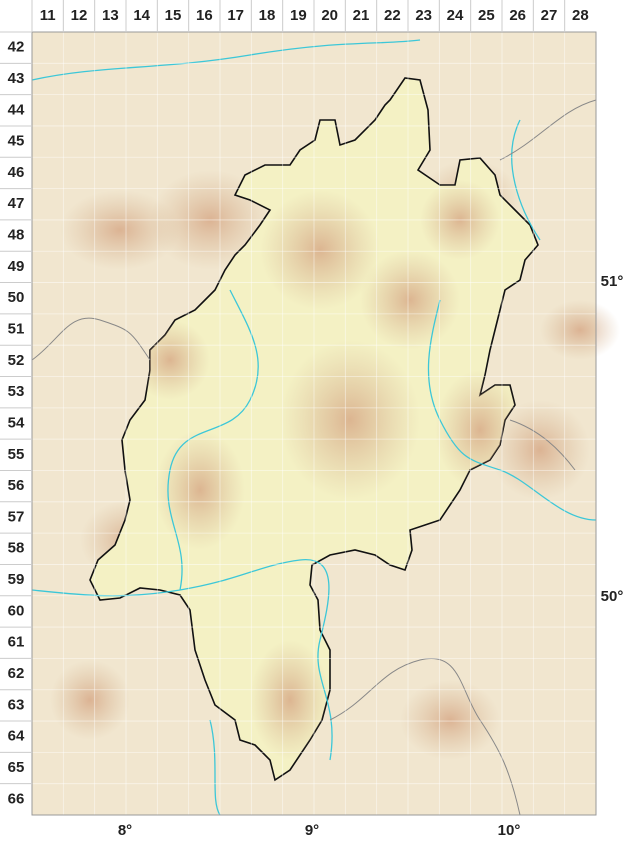  Describe the element at coordinates (16, 360) in the screenshot. I see `row-label: 52` at that location.